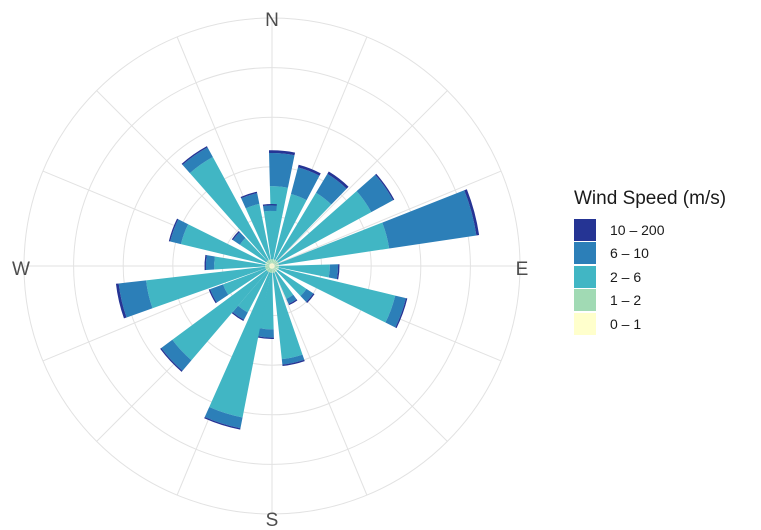 This screenshot has width=761, height=530. I want to click on grid-spoke-ENE, so click(386, 218).